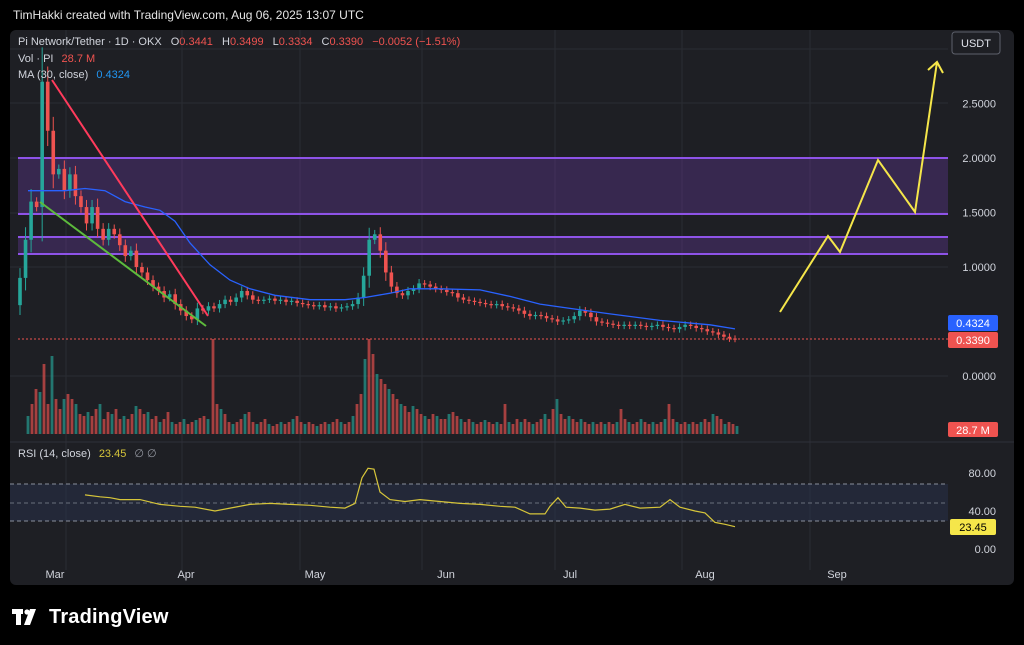 The width and height of the screenshot is (1024, 645). I want to click on svg-text: USDT, so click(976, 44).